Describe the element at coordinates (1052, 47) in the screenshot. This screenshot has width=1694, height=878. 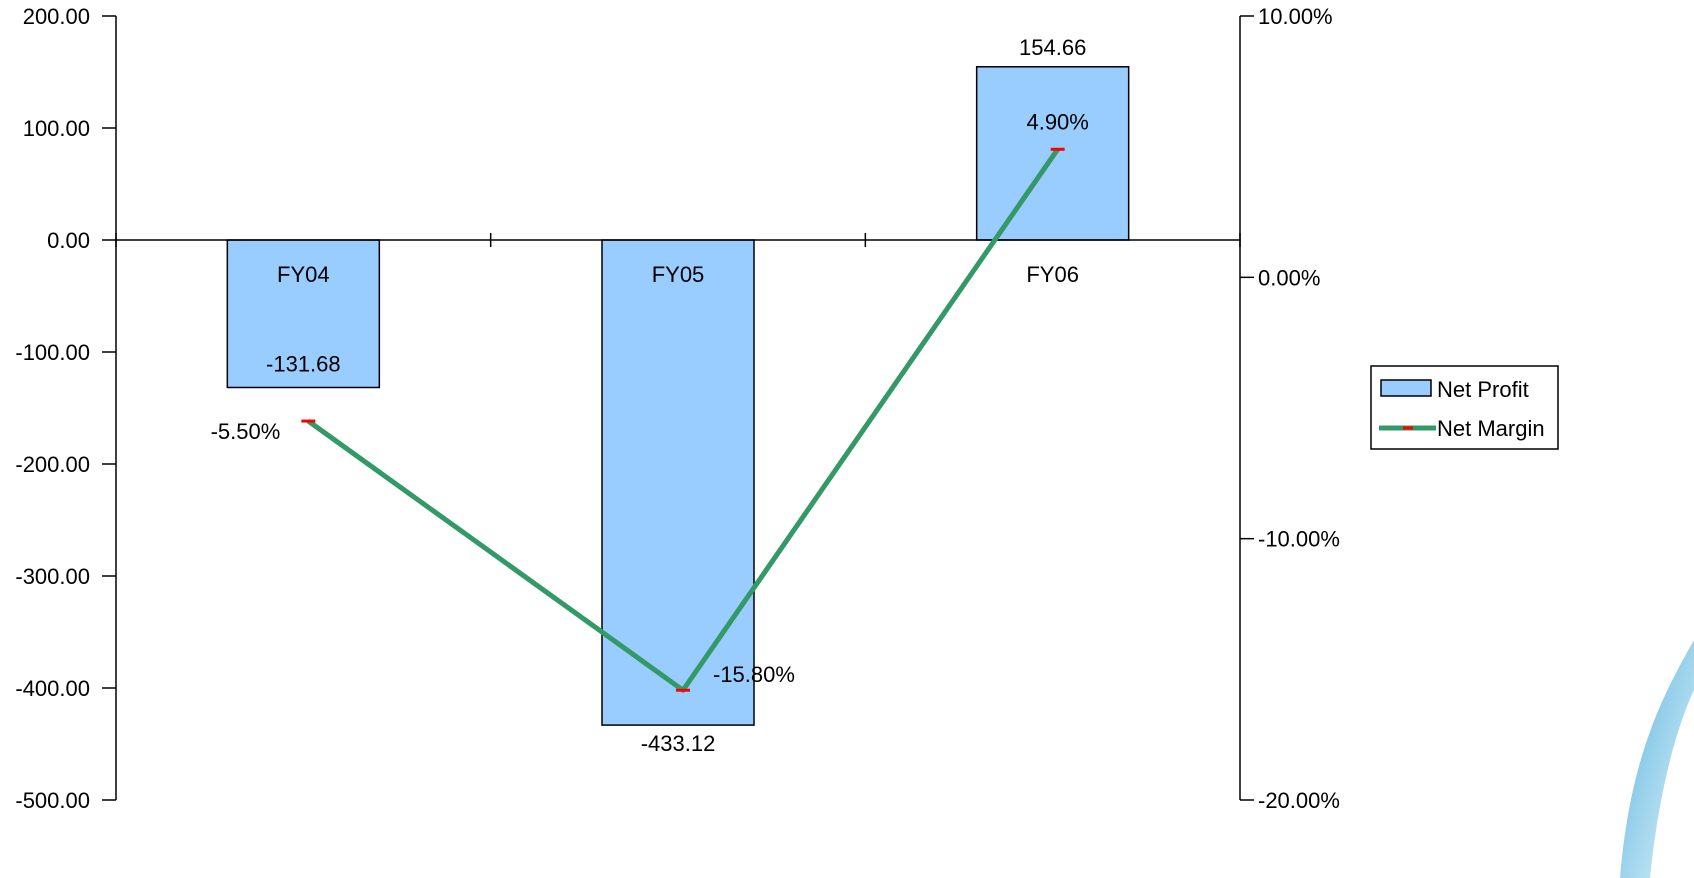
I see `bar-value-label: 154.66` at that location.